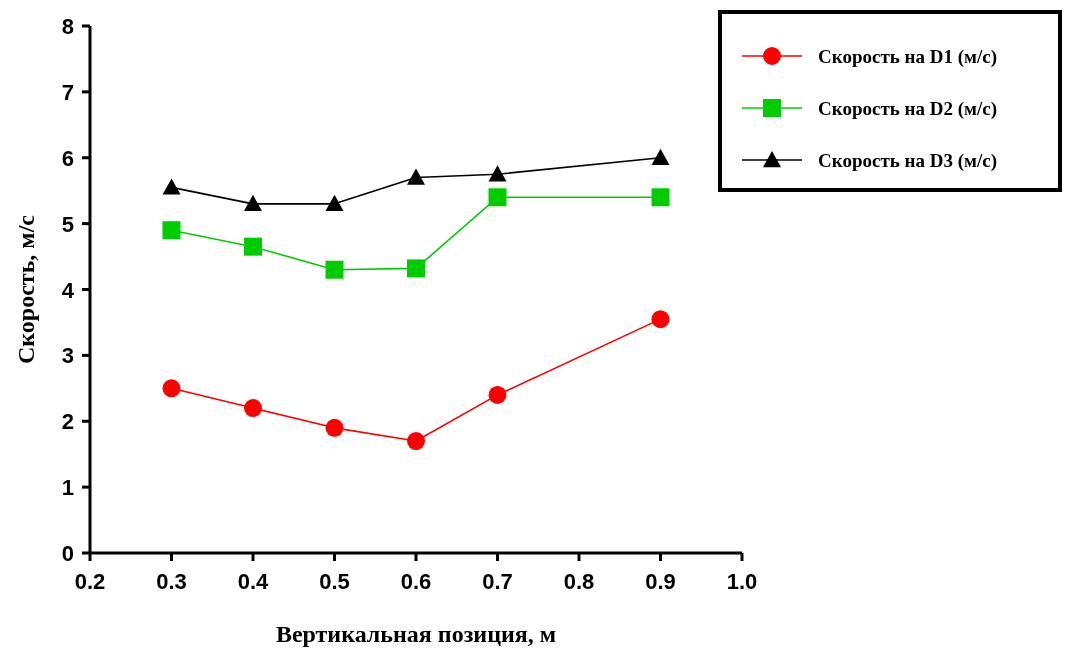 The width and height of the screenshot is (1066, 654). I want to click on legend-label: Скорость на D1 (м/с), so click(908, 57).